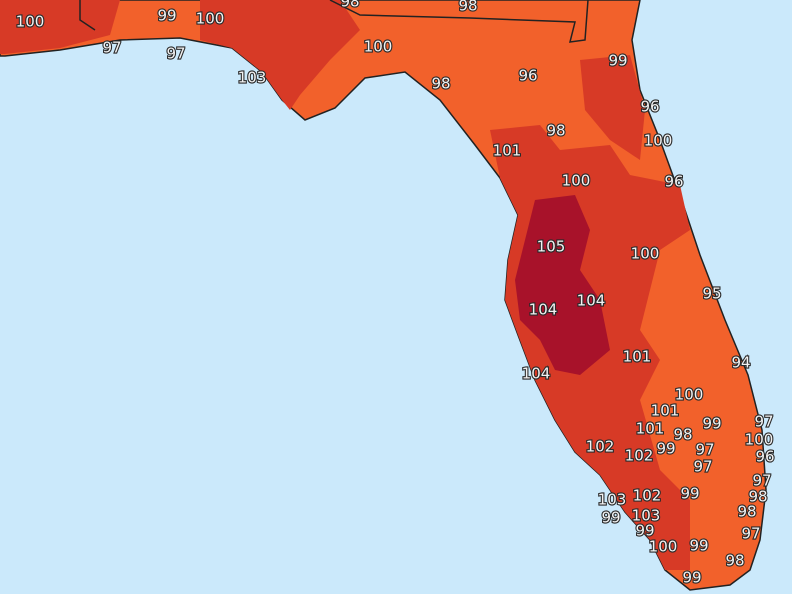 The height and width of the screenshot is (594, 792). What do you see at coordinates (740, 363) in the screenshot?
I see `temperature-label: 94` at bounding box center [740, 363].